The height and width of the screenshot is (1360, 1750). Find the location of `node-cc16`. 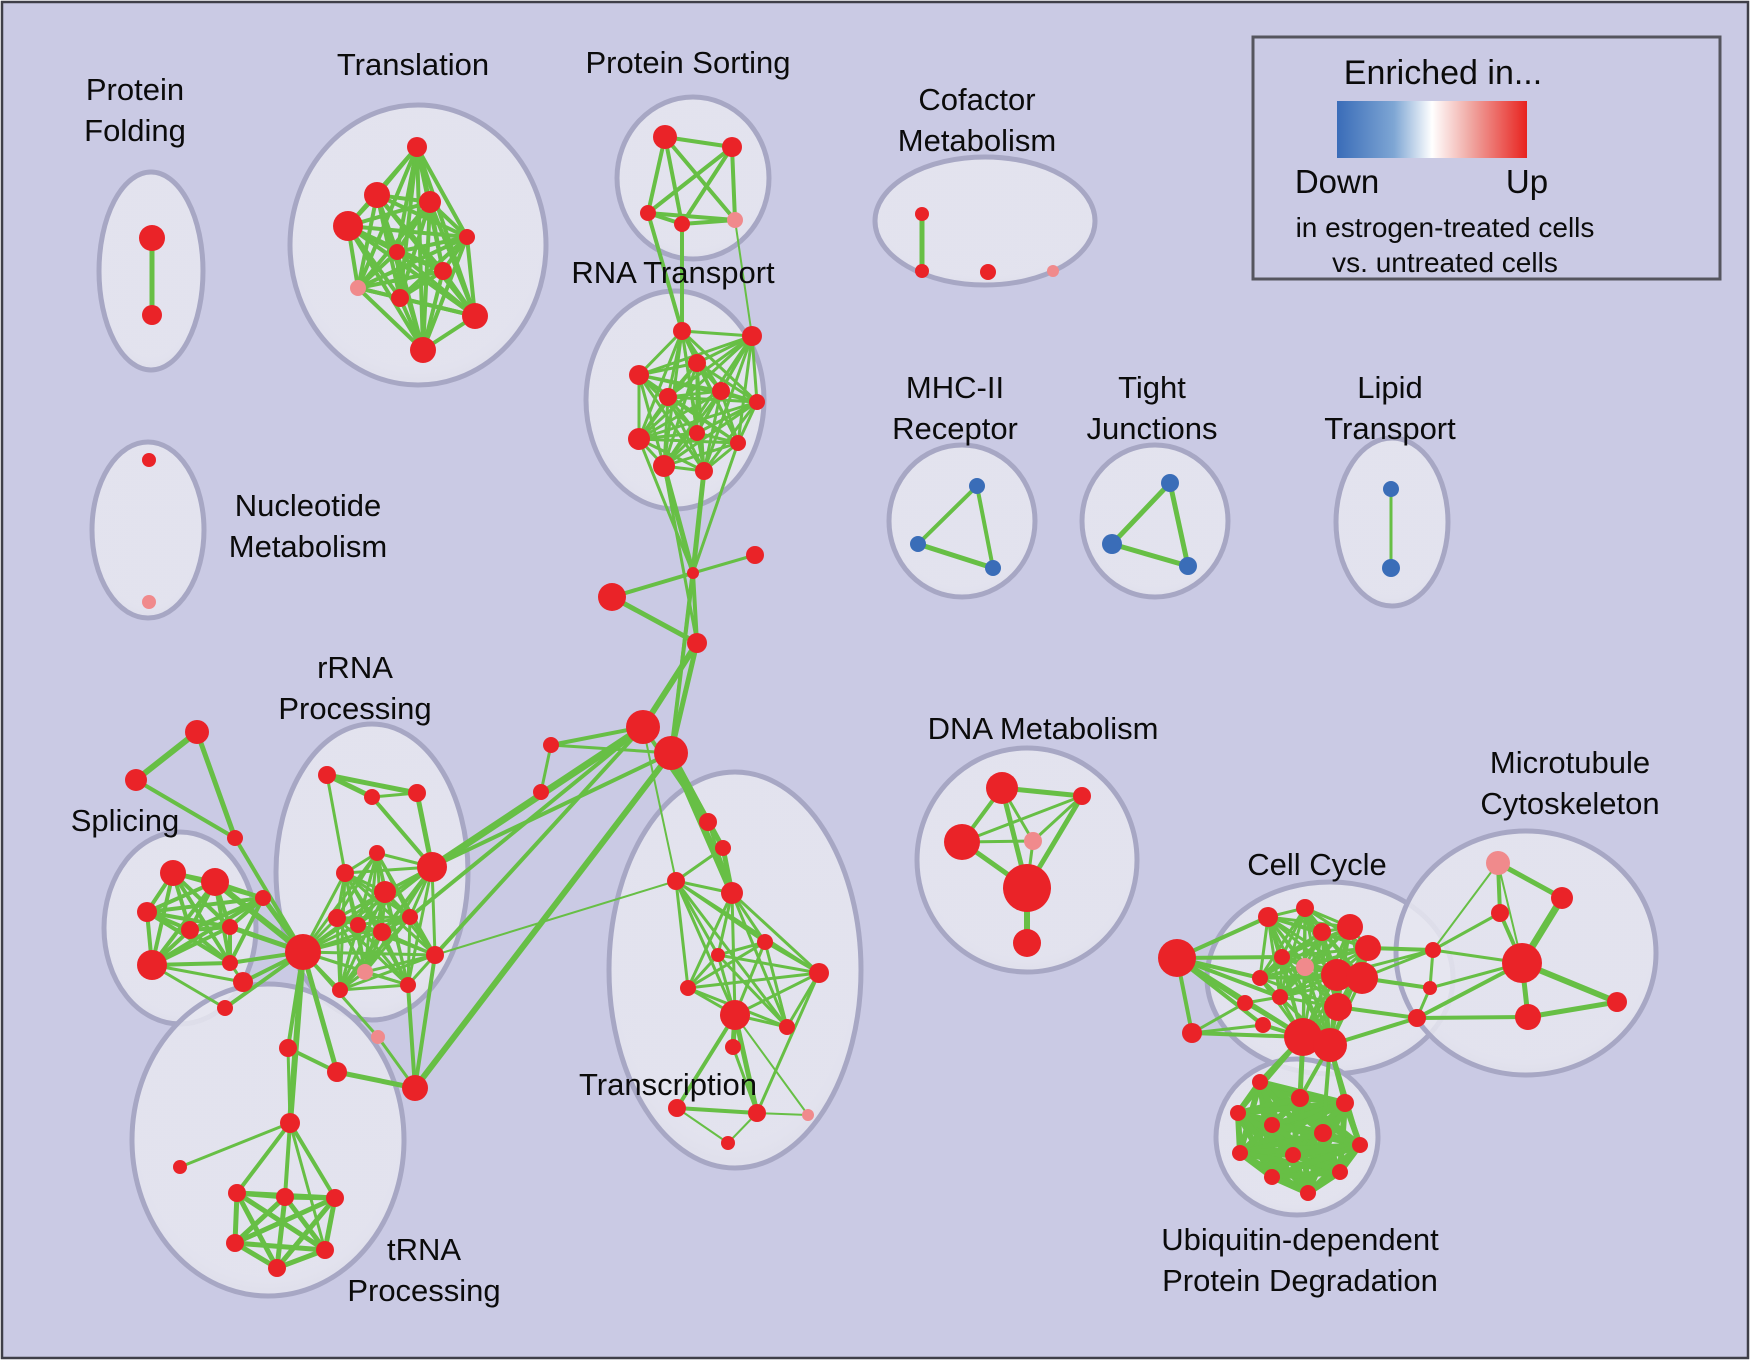

node-cc16 is located at coordinates (1338, 1007).